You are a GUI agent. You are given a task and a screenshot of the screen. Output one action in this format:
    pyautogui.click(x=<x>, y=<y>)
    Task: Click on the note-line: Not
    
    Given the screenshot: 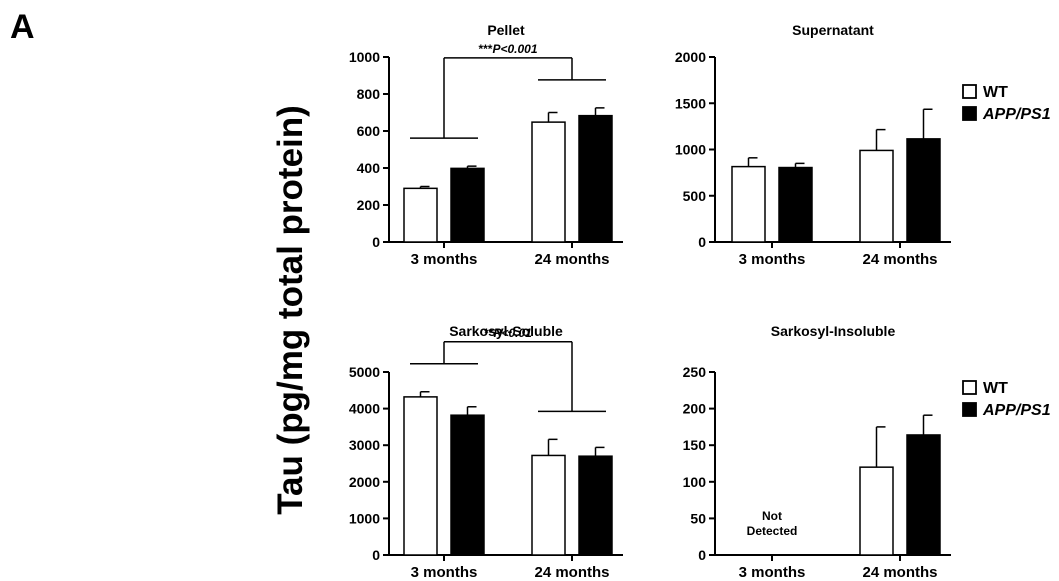 What is the action you would take?
    pyautogui.click(x=772, y=516)
    